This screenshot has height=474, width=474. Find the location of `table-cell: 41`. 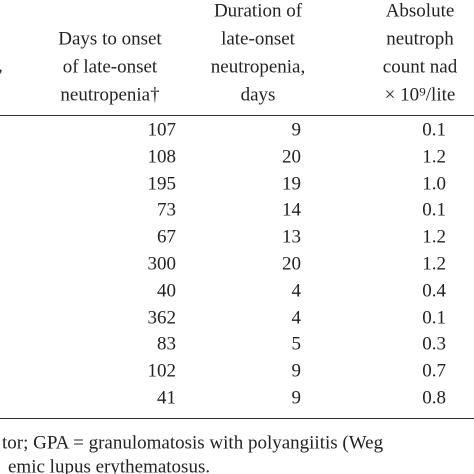

table-cell: 41 is located at coordinates (166, 398).